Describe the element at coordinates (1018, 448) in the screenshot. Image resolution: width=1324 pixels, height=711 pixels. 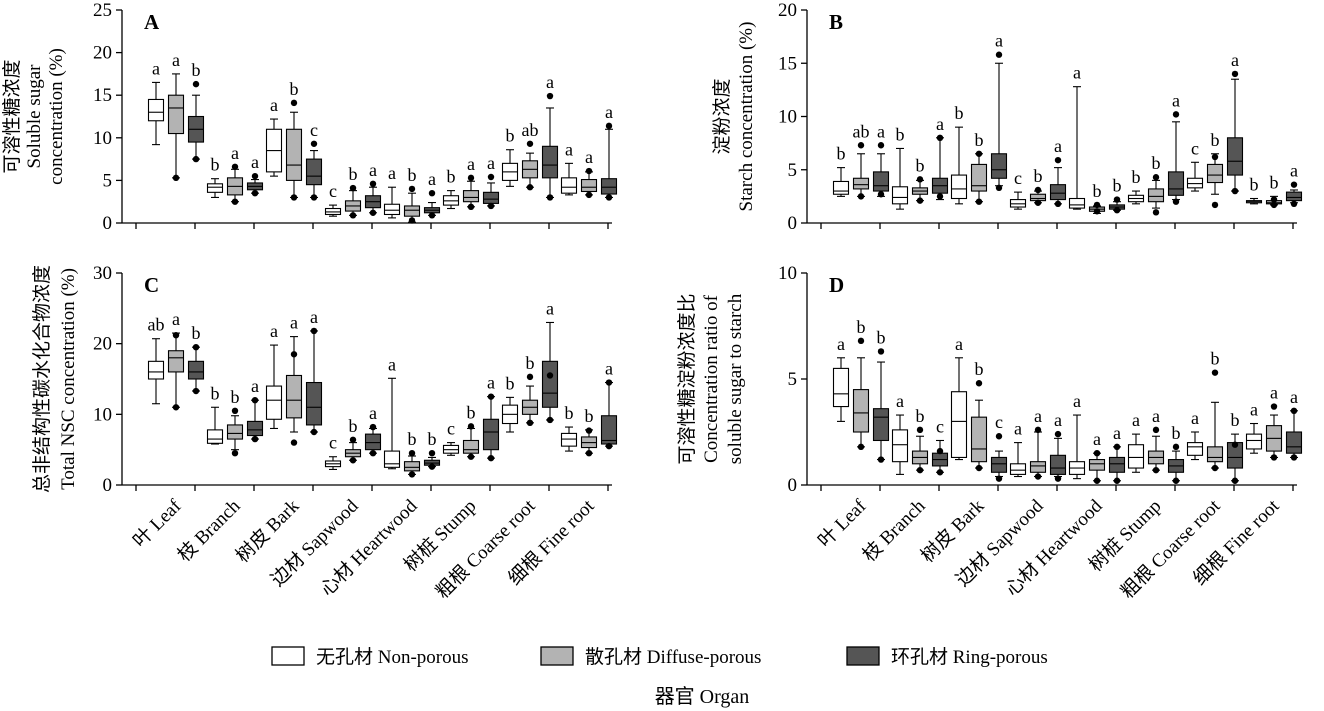
I see `box-3-0: a` at that location.